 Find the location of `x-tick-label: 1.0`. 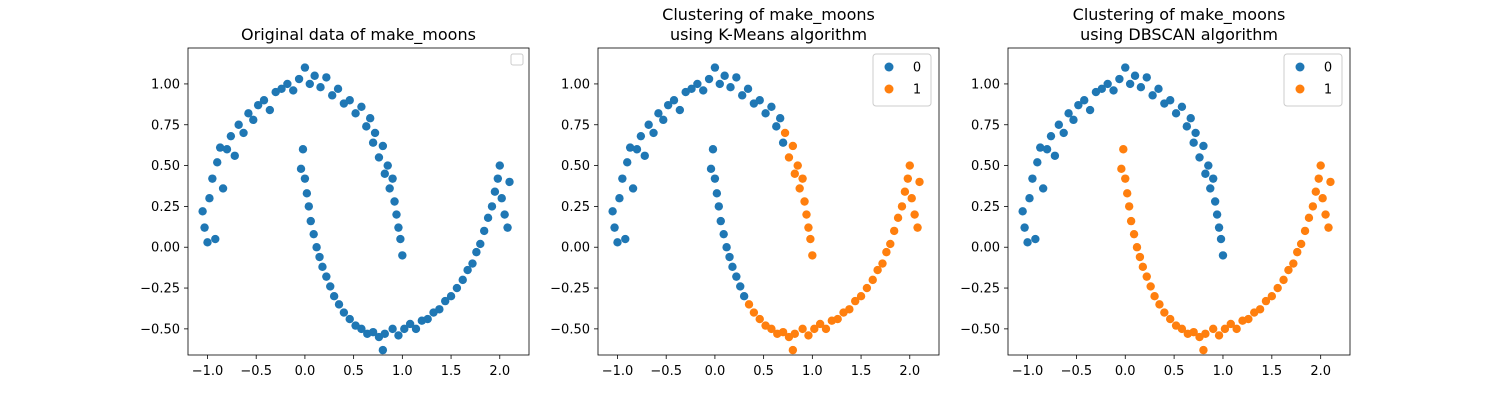

x-tick-label: 1.0 is located at coordinates (402, 371).